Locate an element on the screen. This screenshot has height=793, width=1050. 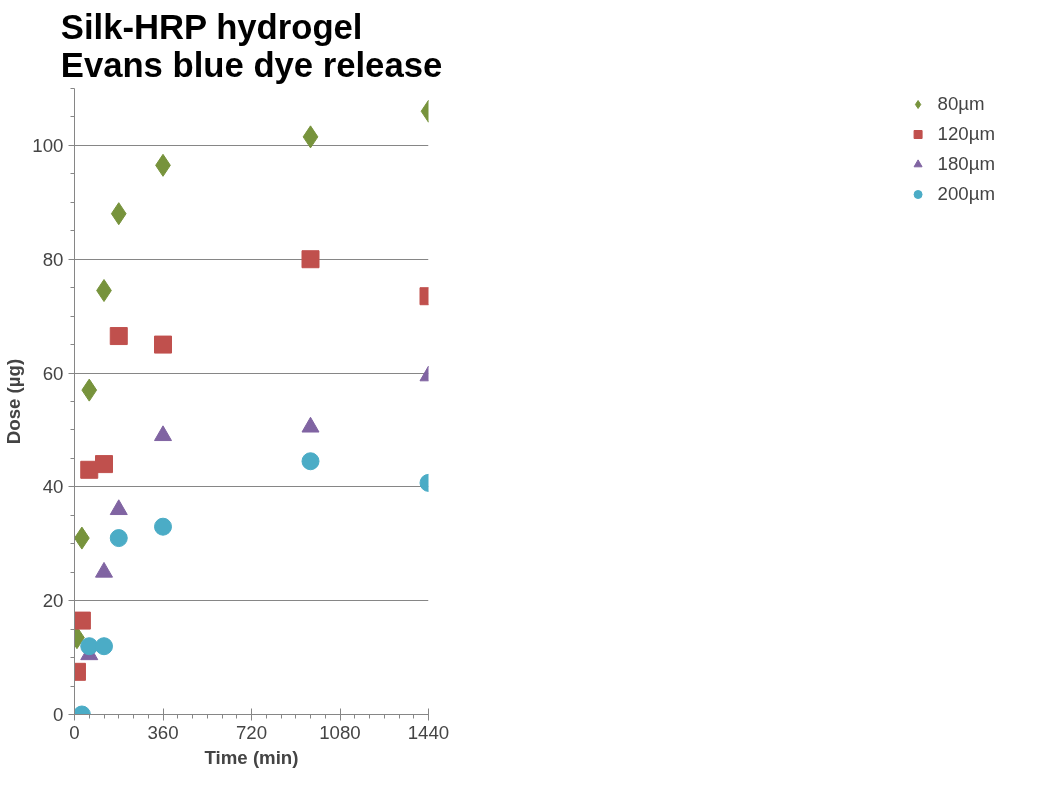
y-tick-label: 80 is located at coordinates (53, 259).